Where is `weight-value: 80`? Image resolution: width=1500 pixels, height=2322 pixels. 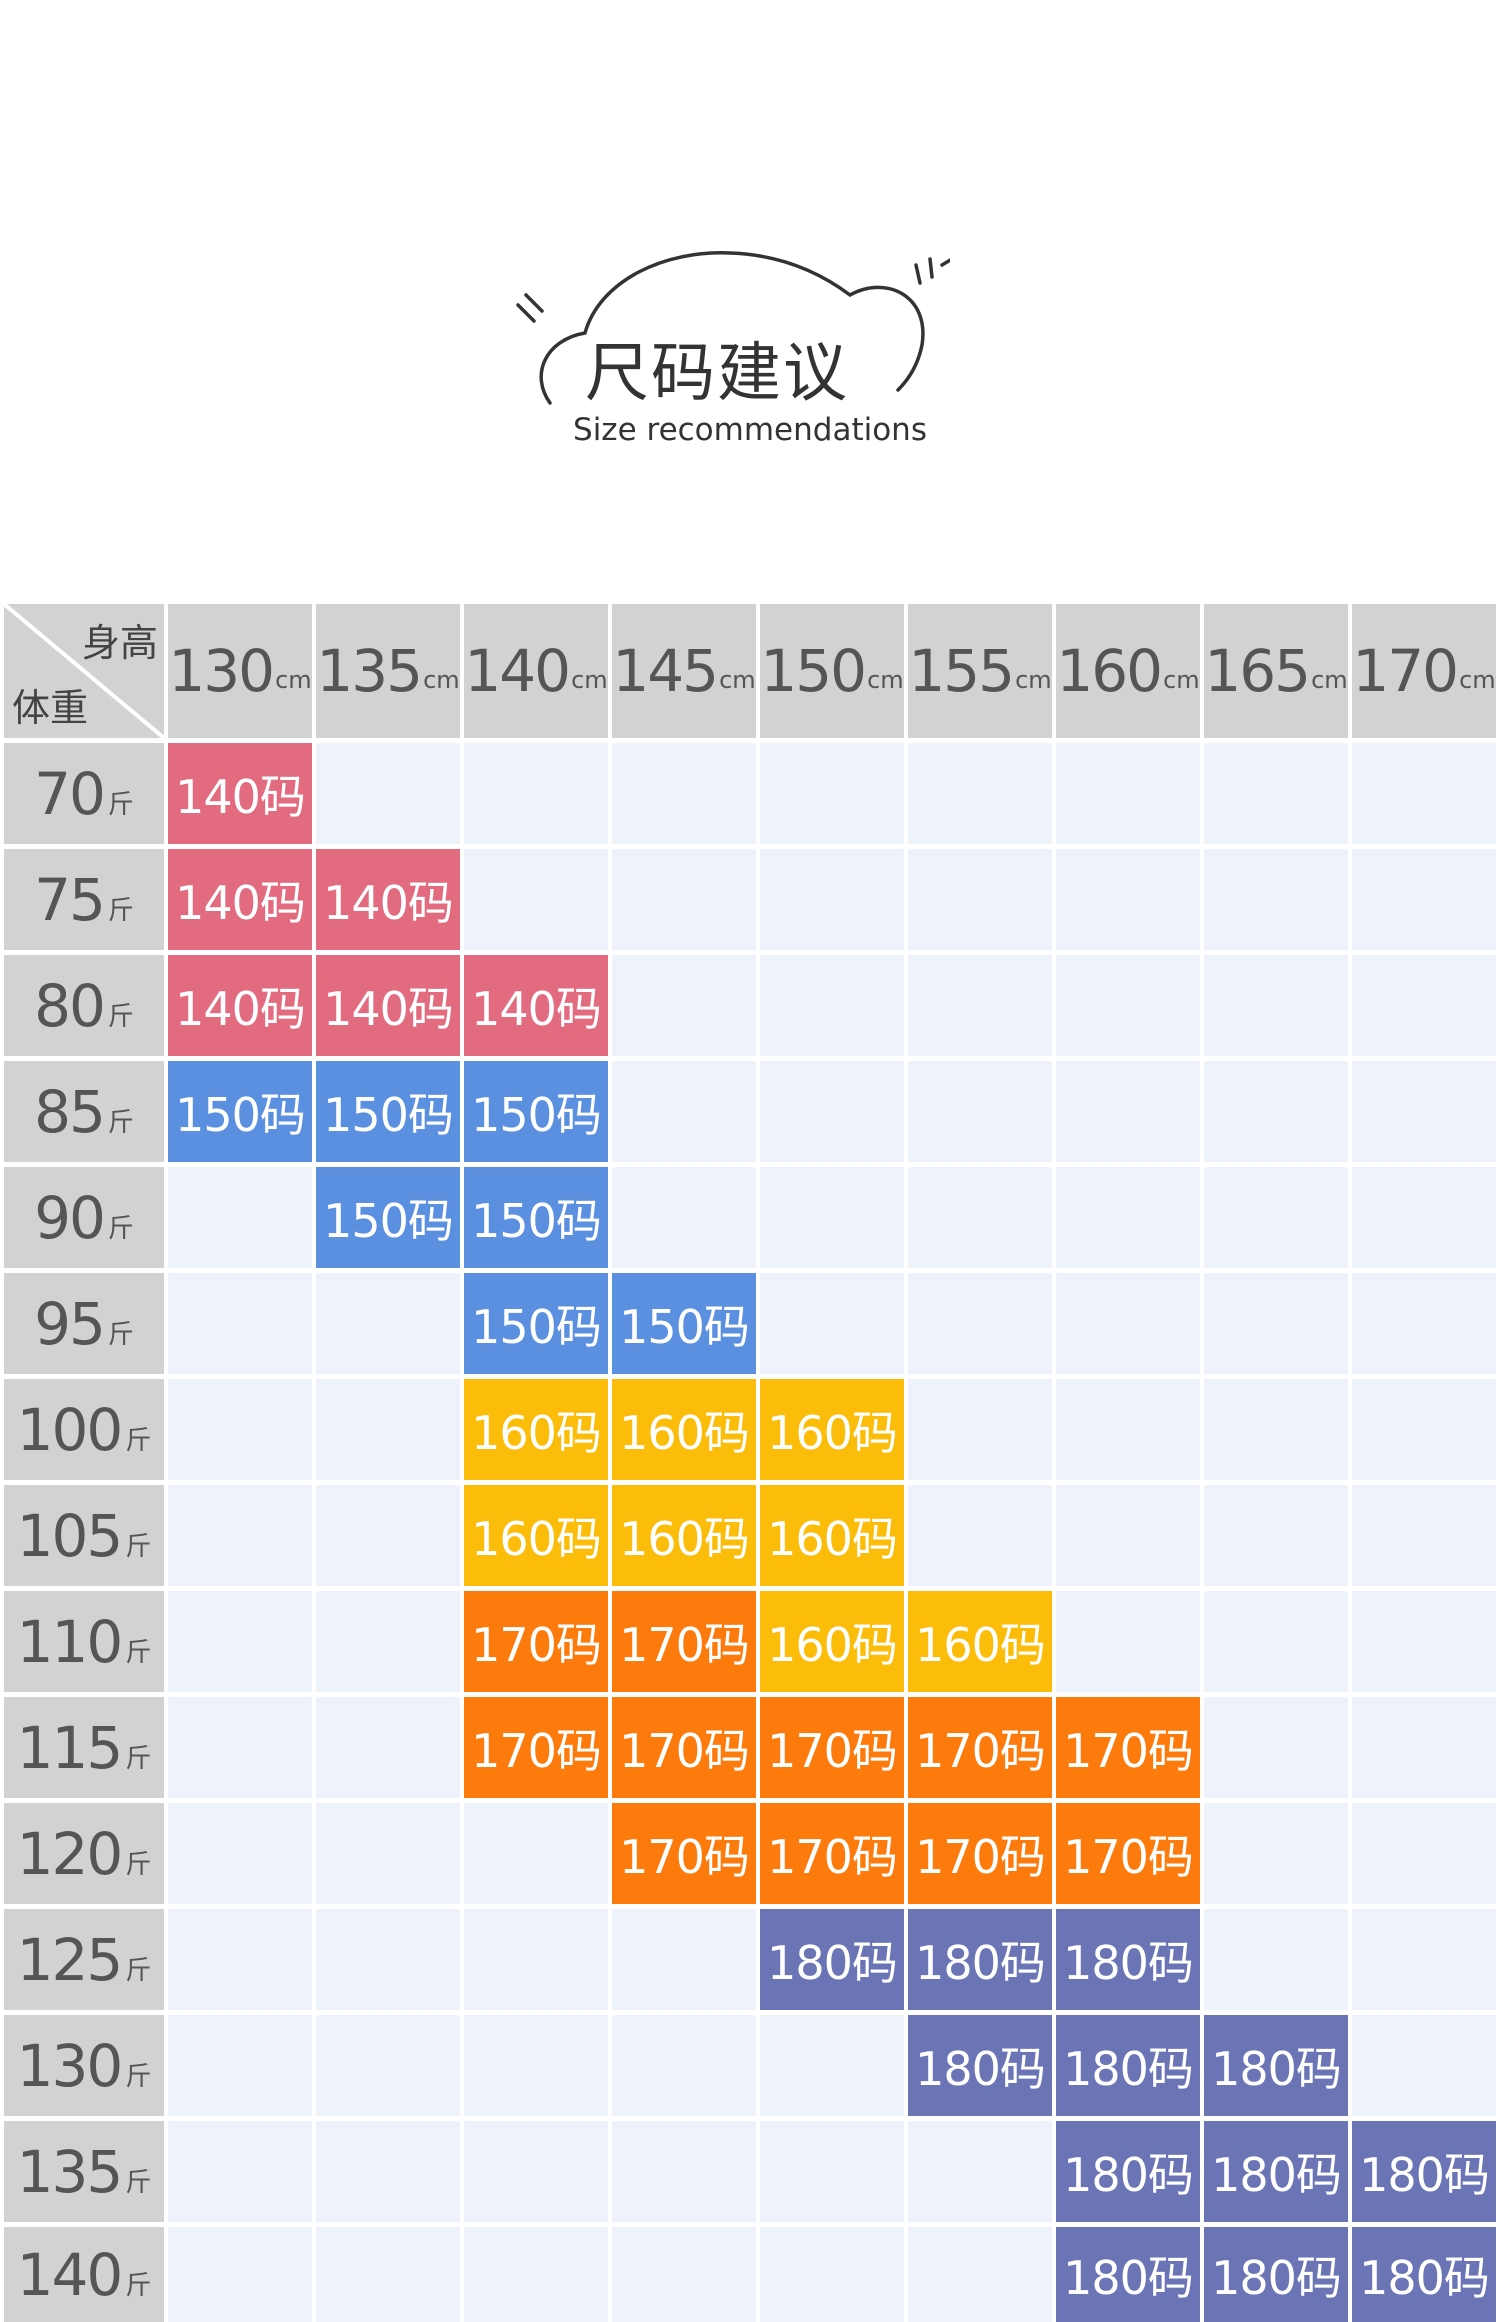
weight-value: 80 is located at coordinates (70, 1005).